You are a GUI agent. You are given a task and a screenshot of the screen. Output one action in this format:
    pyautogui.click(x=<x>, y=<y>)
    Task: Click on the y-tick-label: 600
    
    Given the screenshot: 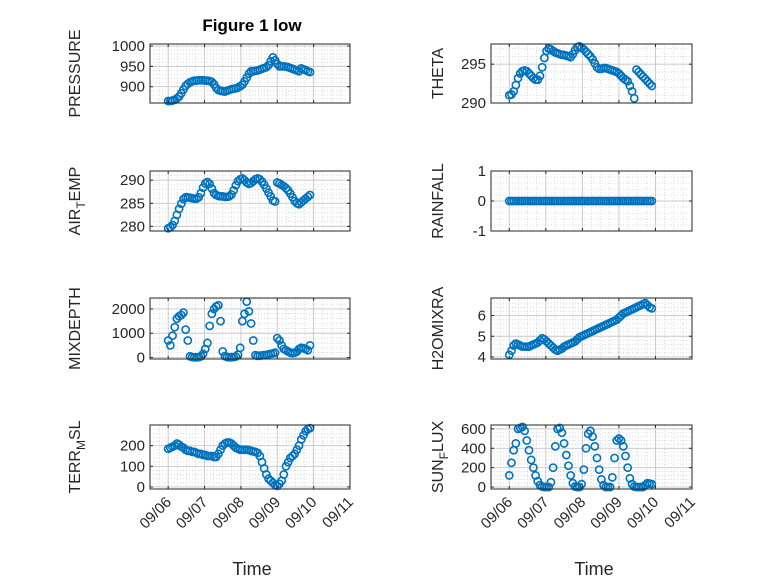 What is the action you would take?
    pyautogui.click(x=473, y=429)
    